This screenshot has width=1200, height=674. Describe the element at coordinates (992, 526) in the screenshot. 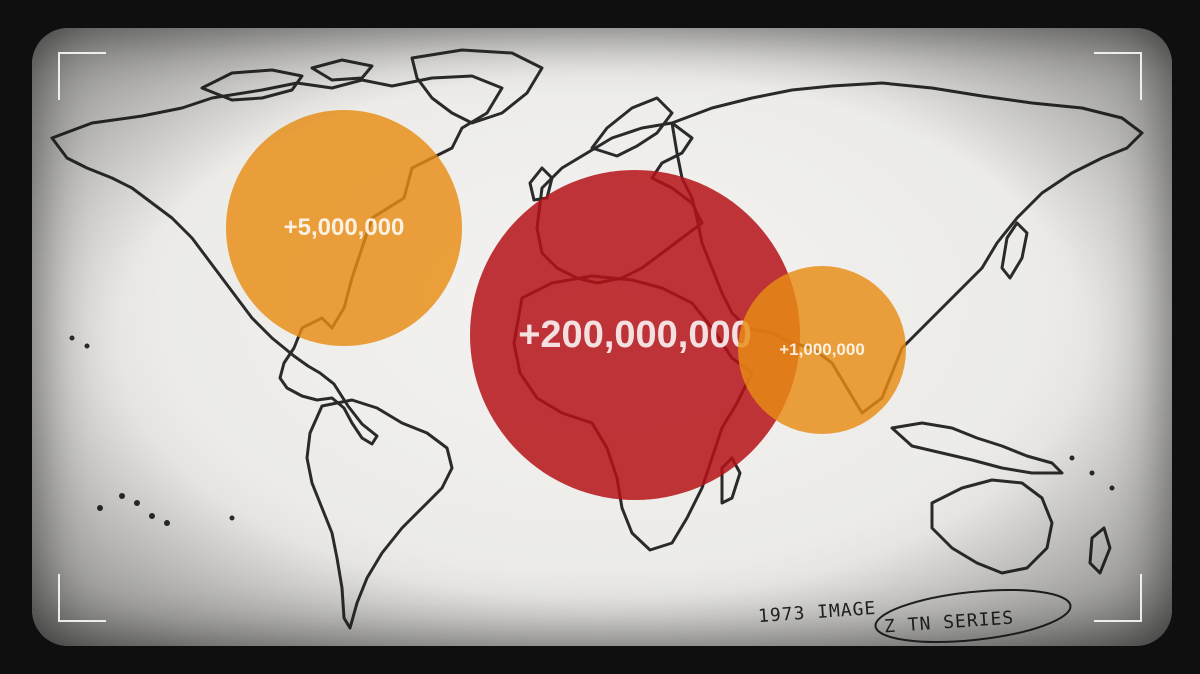

I see `australia-outline` at that location.